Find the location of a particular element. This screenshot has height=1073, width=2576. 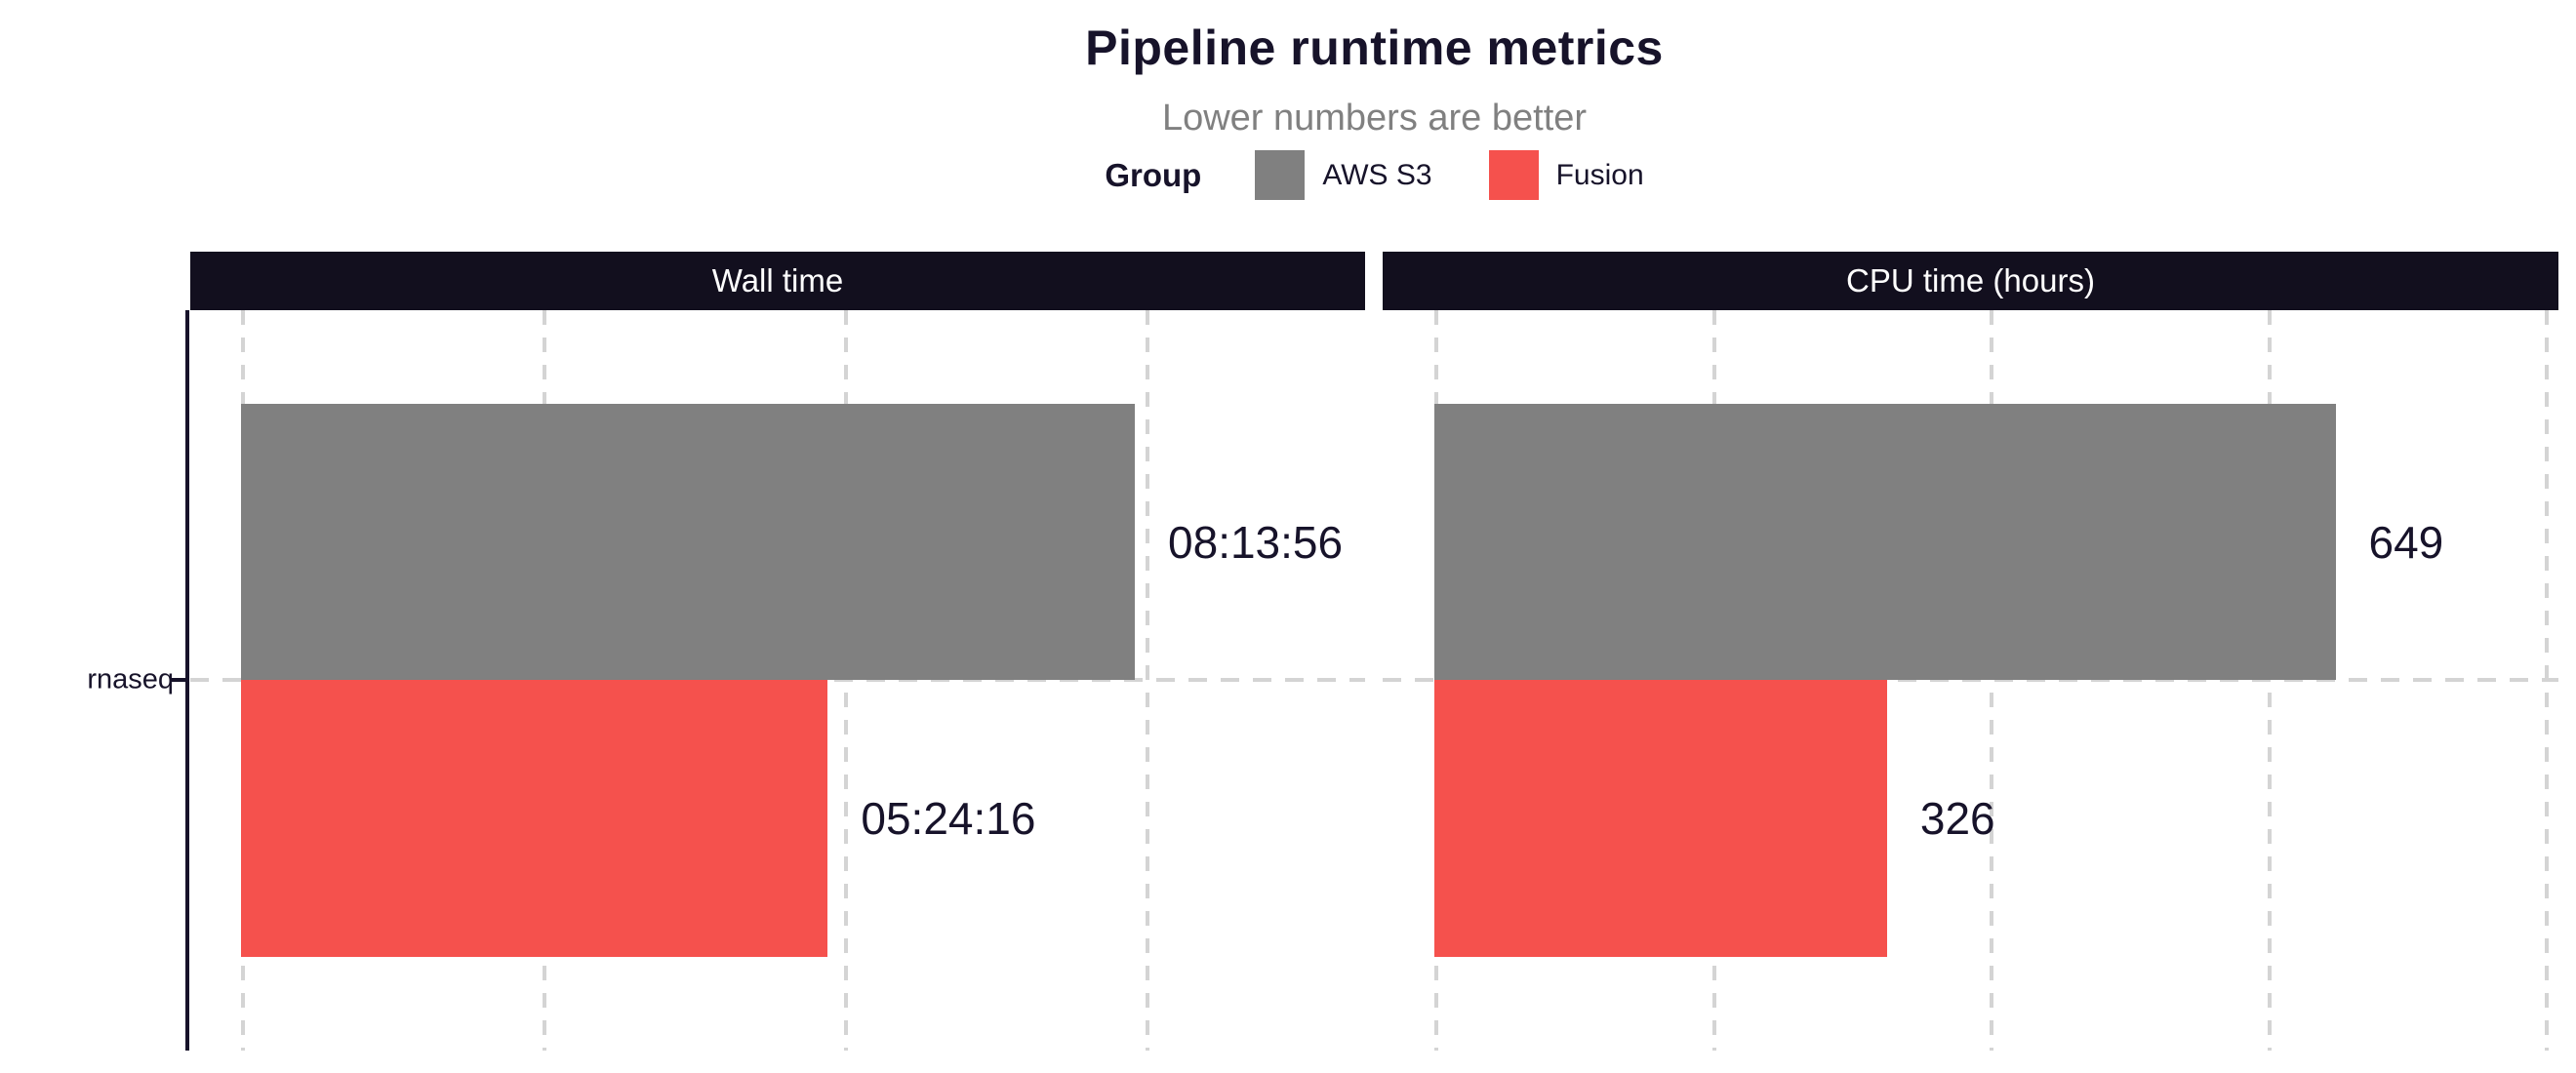

bar-cpu-time-aws-s3 is located at coordinates (1885, 542).